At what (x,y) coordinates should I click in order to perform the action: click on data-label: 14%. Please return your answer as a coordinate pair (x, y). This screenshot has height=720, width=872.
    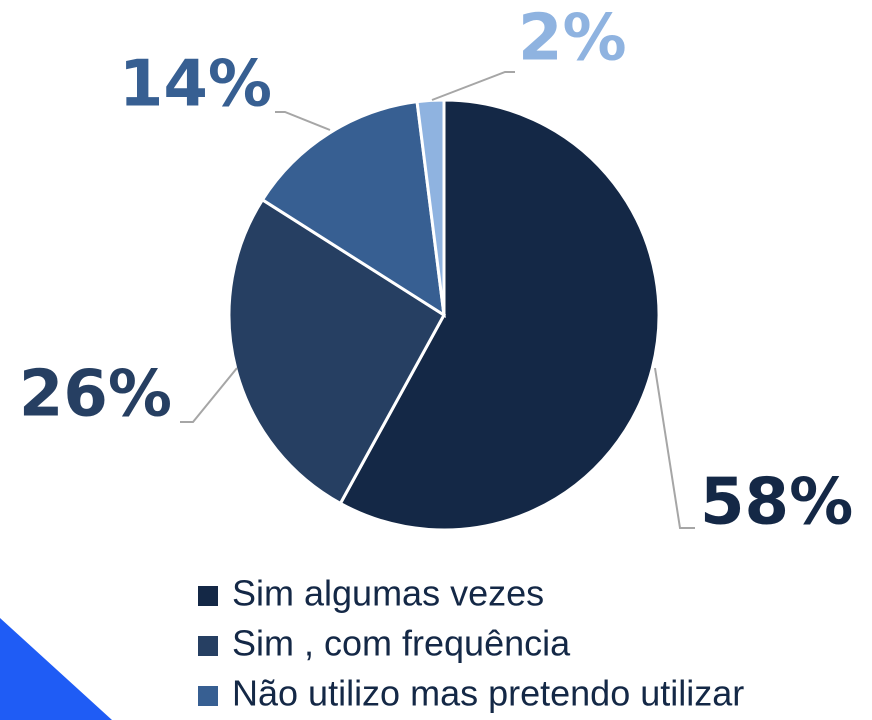
    Looking at the image, I should click on (195, 85).